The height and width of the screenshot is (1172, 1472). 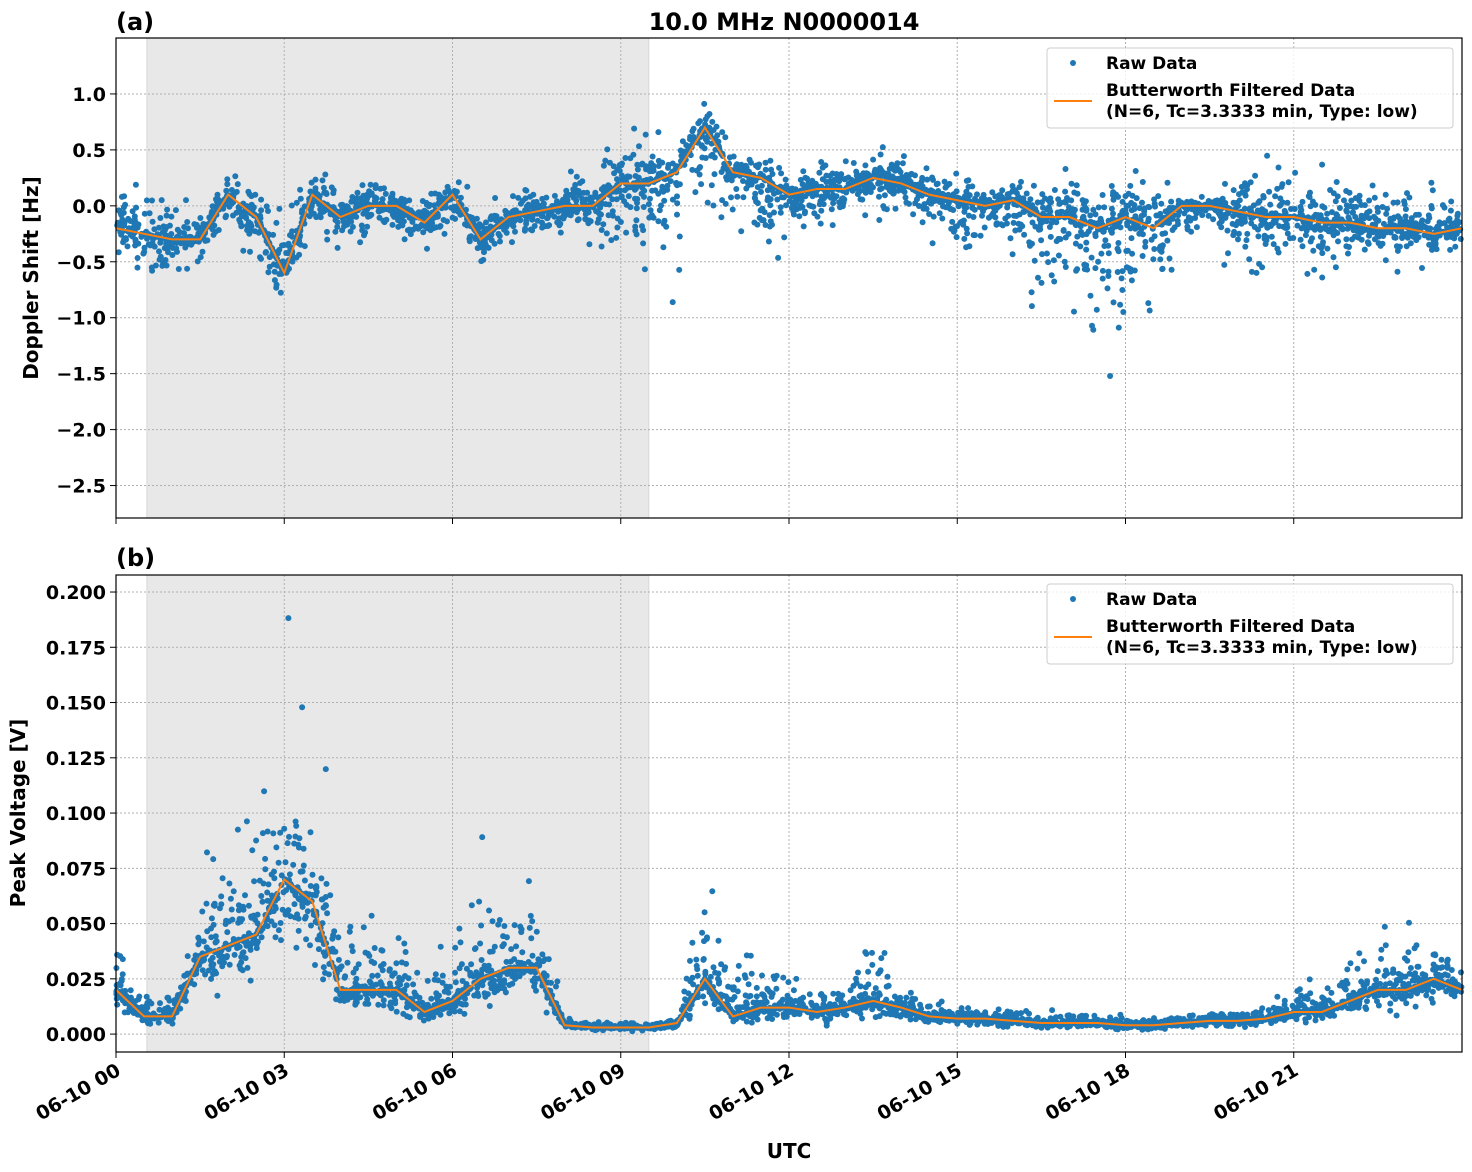 I want to click on chart-title: 10.0 MHz N0000014, so click(x=784, y=22).